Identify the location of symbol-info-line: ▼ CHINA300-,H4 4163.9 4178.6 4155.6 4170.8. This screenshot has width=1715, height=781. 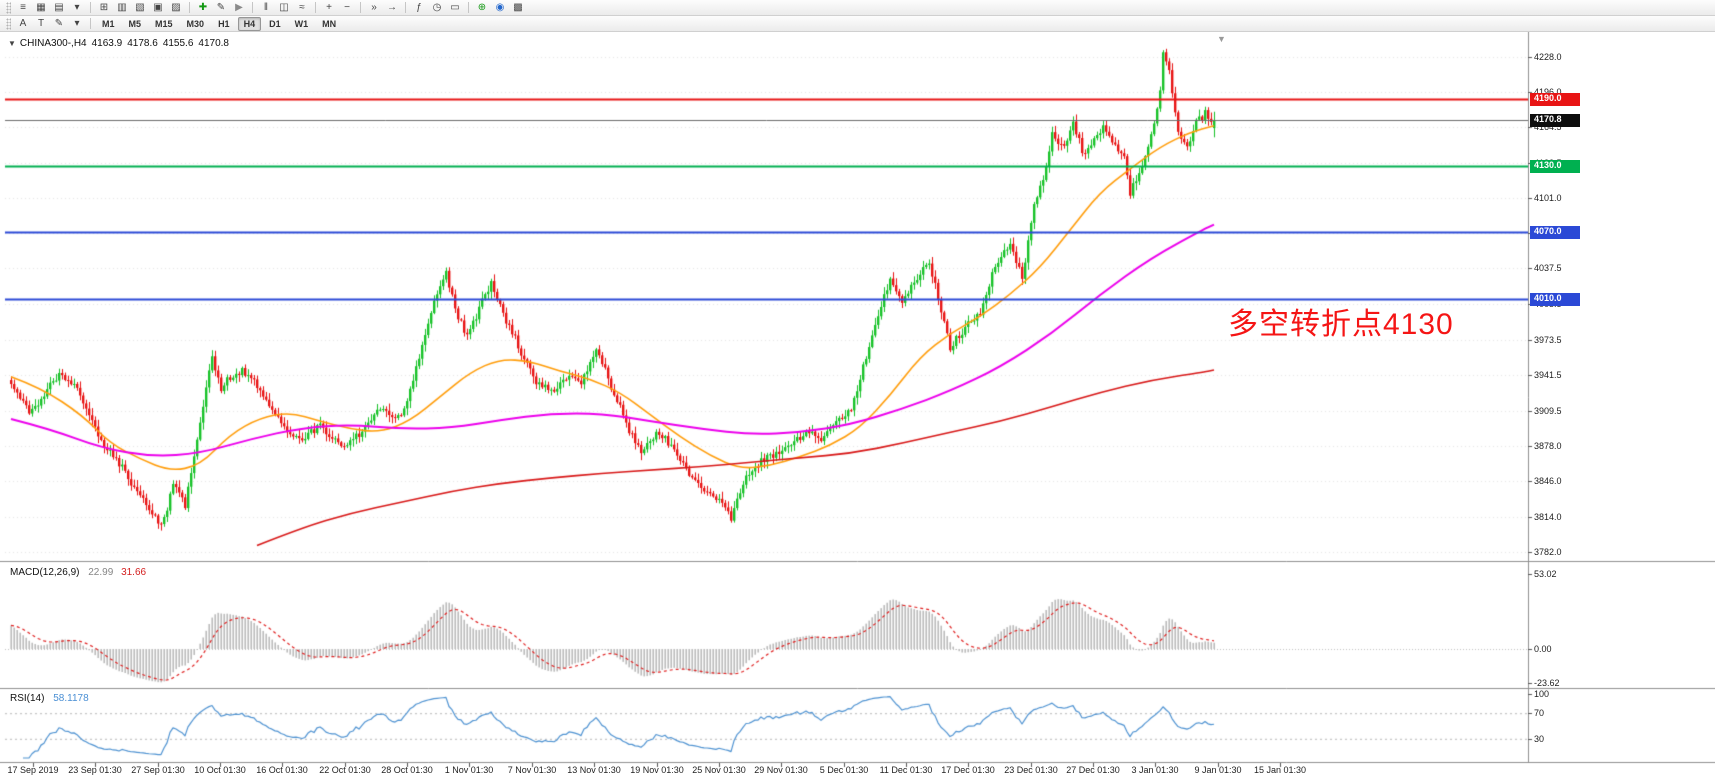
(118, 43).